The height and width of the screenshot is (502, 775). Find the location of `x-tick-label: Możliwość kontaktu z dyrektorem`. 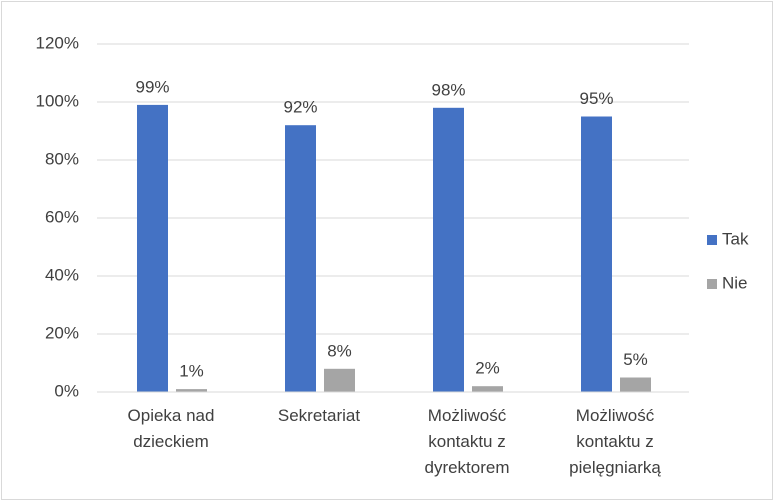

x-tick-label: Możliwość kontaktu z dyrektorem is located at coordinates (467, 441).